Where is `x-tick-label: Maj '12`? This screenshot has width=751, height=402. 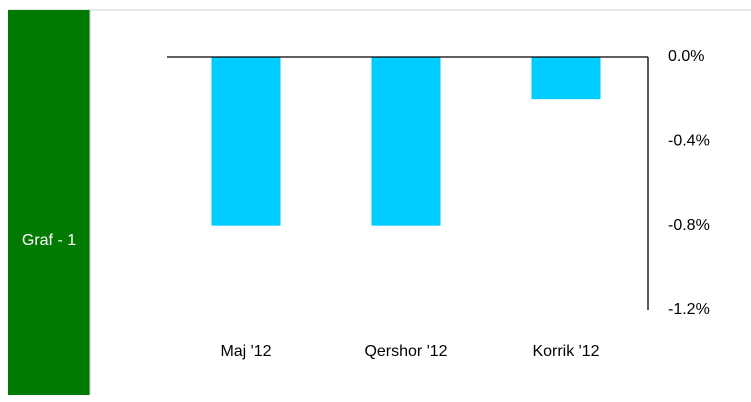 x-tick-label: Maj '12 is located at coordinates (245, 351).